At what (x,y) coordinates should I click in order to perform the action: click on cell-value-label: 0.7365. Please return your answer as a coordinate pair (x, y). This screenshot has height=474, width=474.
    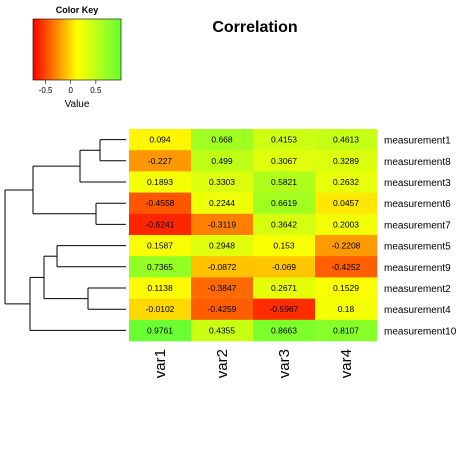
    Looking at the image, I should click on (160, 267).